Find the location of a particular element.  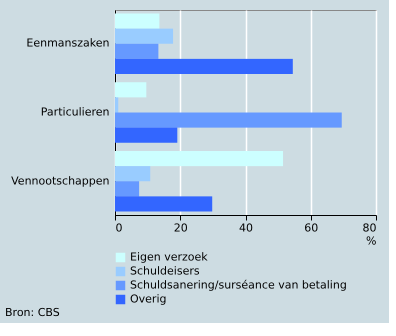

y-tick-label: Eenmanszaken is located at coordinates (68, 43).